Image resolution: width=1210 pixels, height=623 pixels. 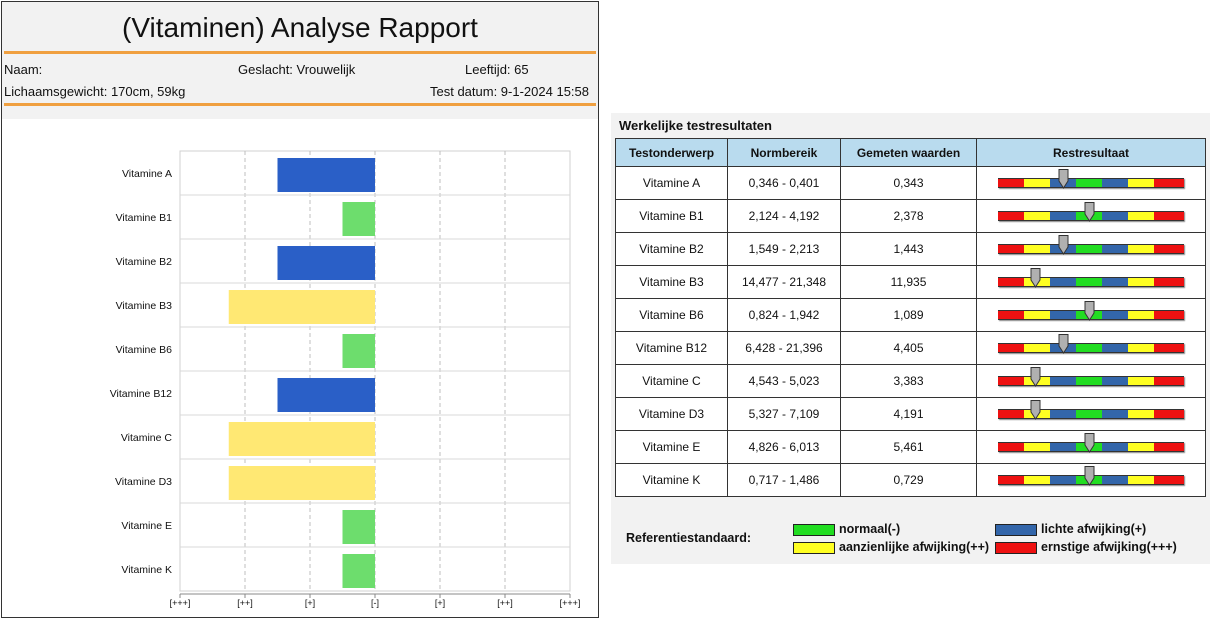 I want to click on results-row: Vitamine K 0,717 - 1,486 0,729, so click(x=910, y=480).